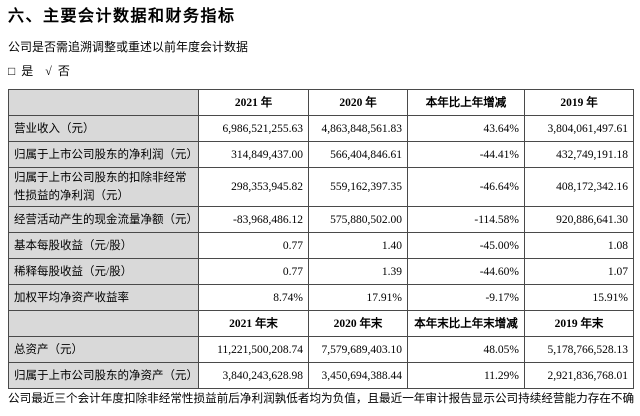 The height and width of the screenshot is (416, 640). I want to click on row-label: 经营活动产生的现金流量净额（元）, so click(103, 219).